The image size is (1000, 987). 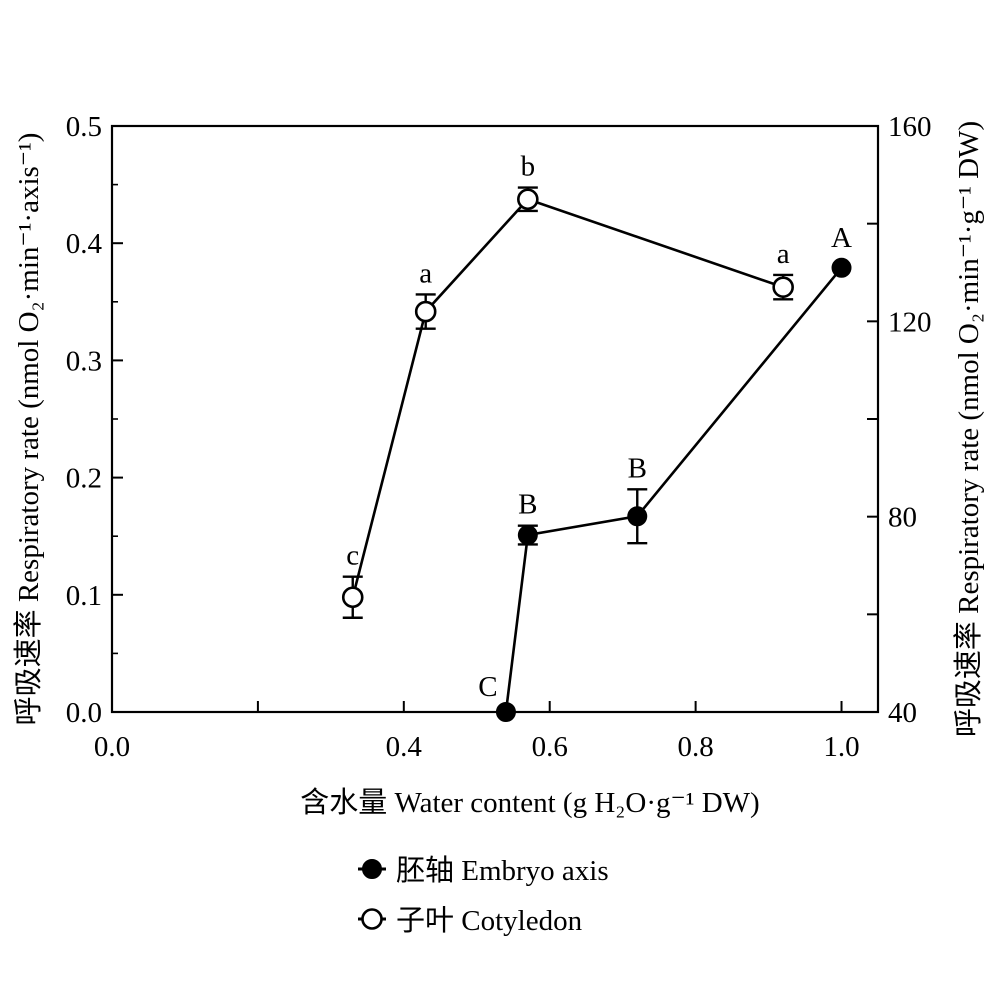 I want to click on x-tick-label: 0.8, so click(x=695, y=747).